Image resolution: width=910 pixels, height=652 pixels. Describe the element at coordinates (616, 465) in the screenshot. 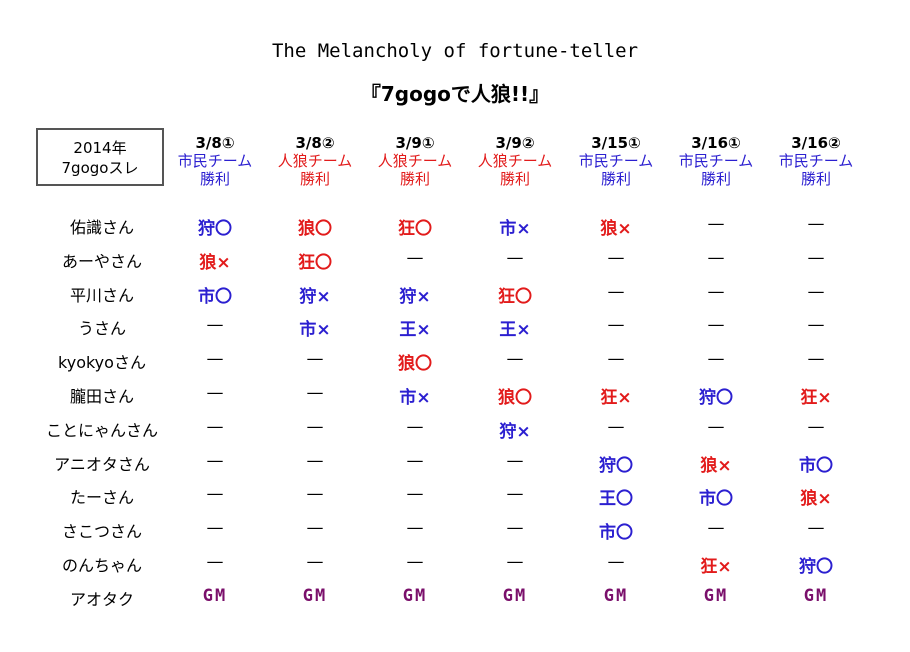

I see `result-cell: 狩〇` at that location.